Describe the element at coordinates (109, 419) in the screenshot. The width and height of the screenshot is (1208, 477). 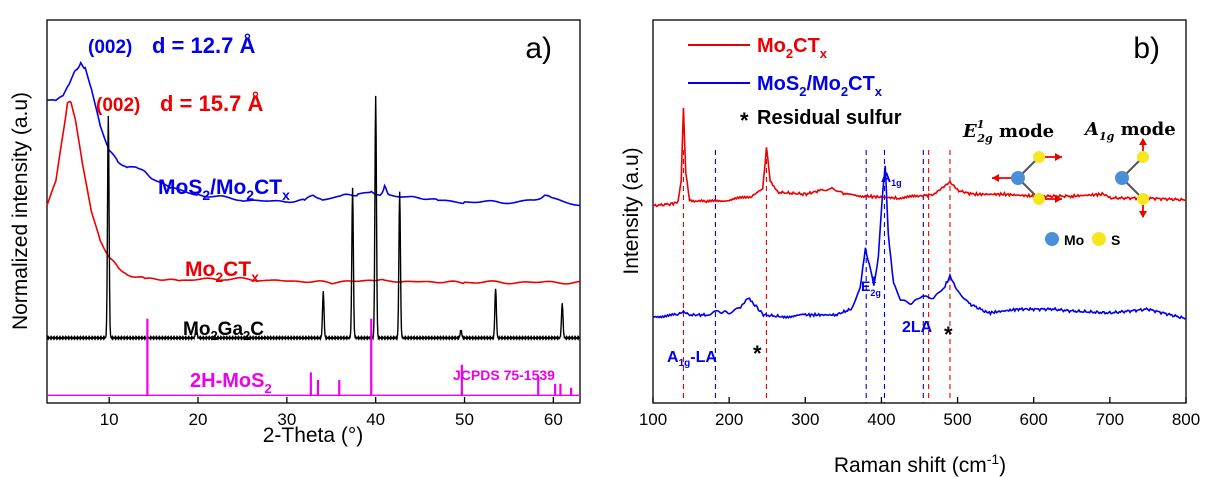
I see `x-tick-label: 10` at that location.